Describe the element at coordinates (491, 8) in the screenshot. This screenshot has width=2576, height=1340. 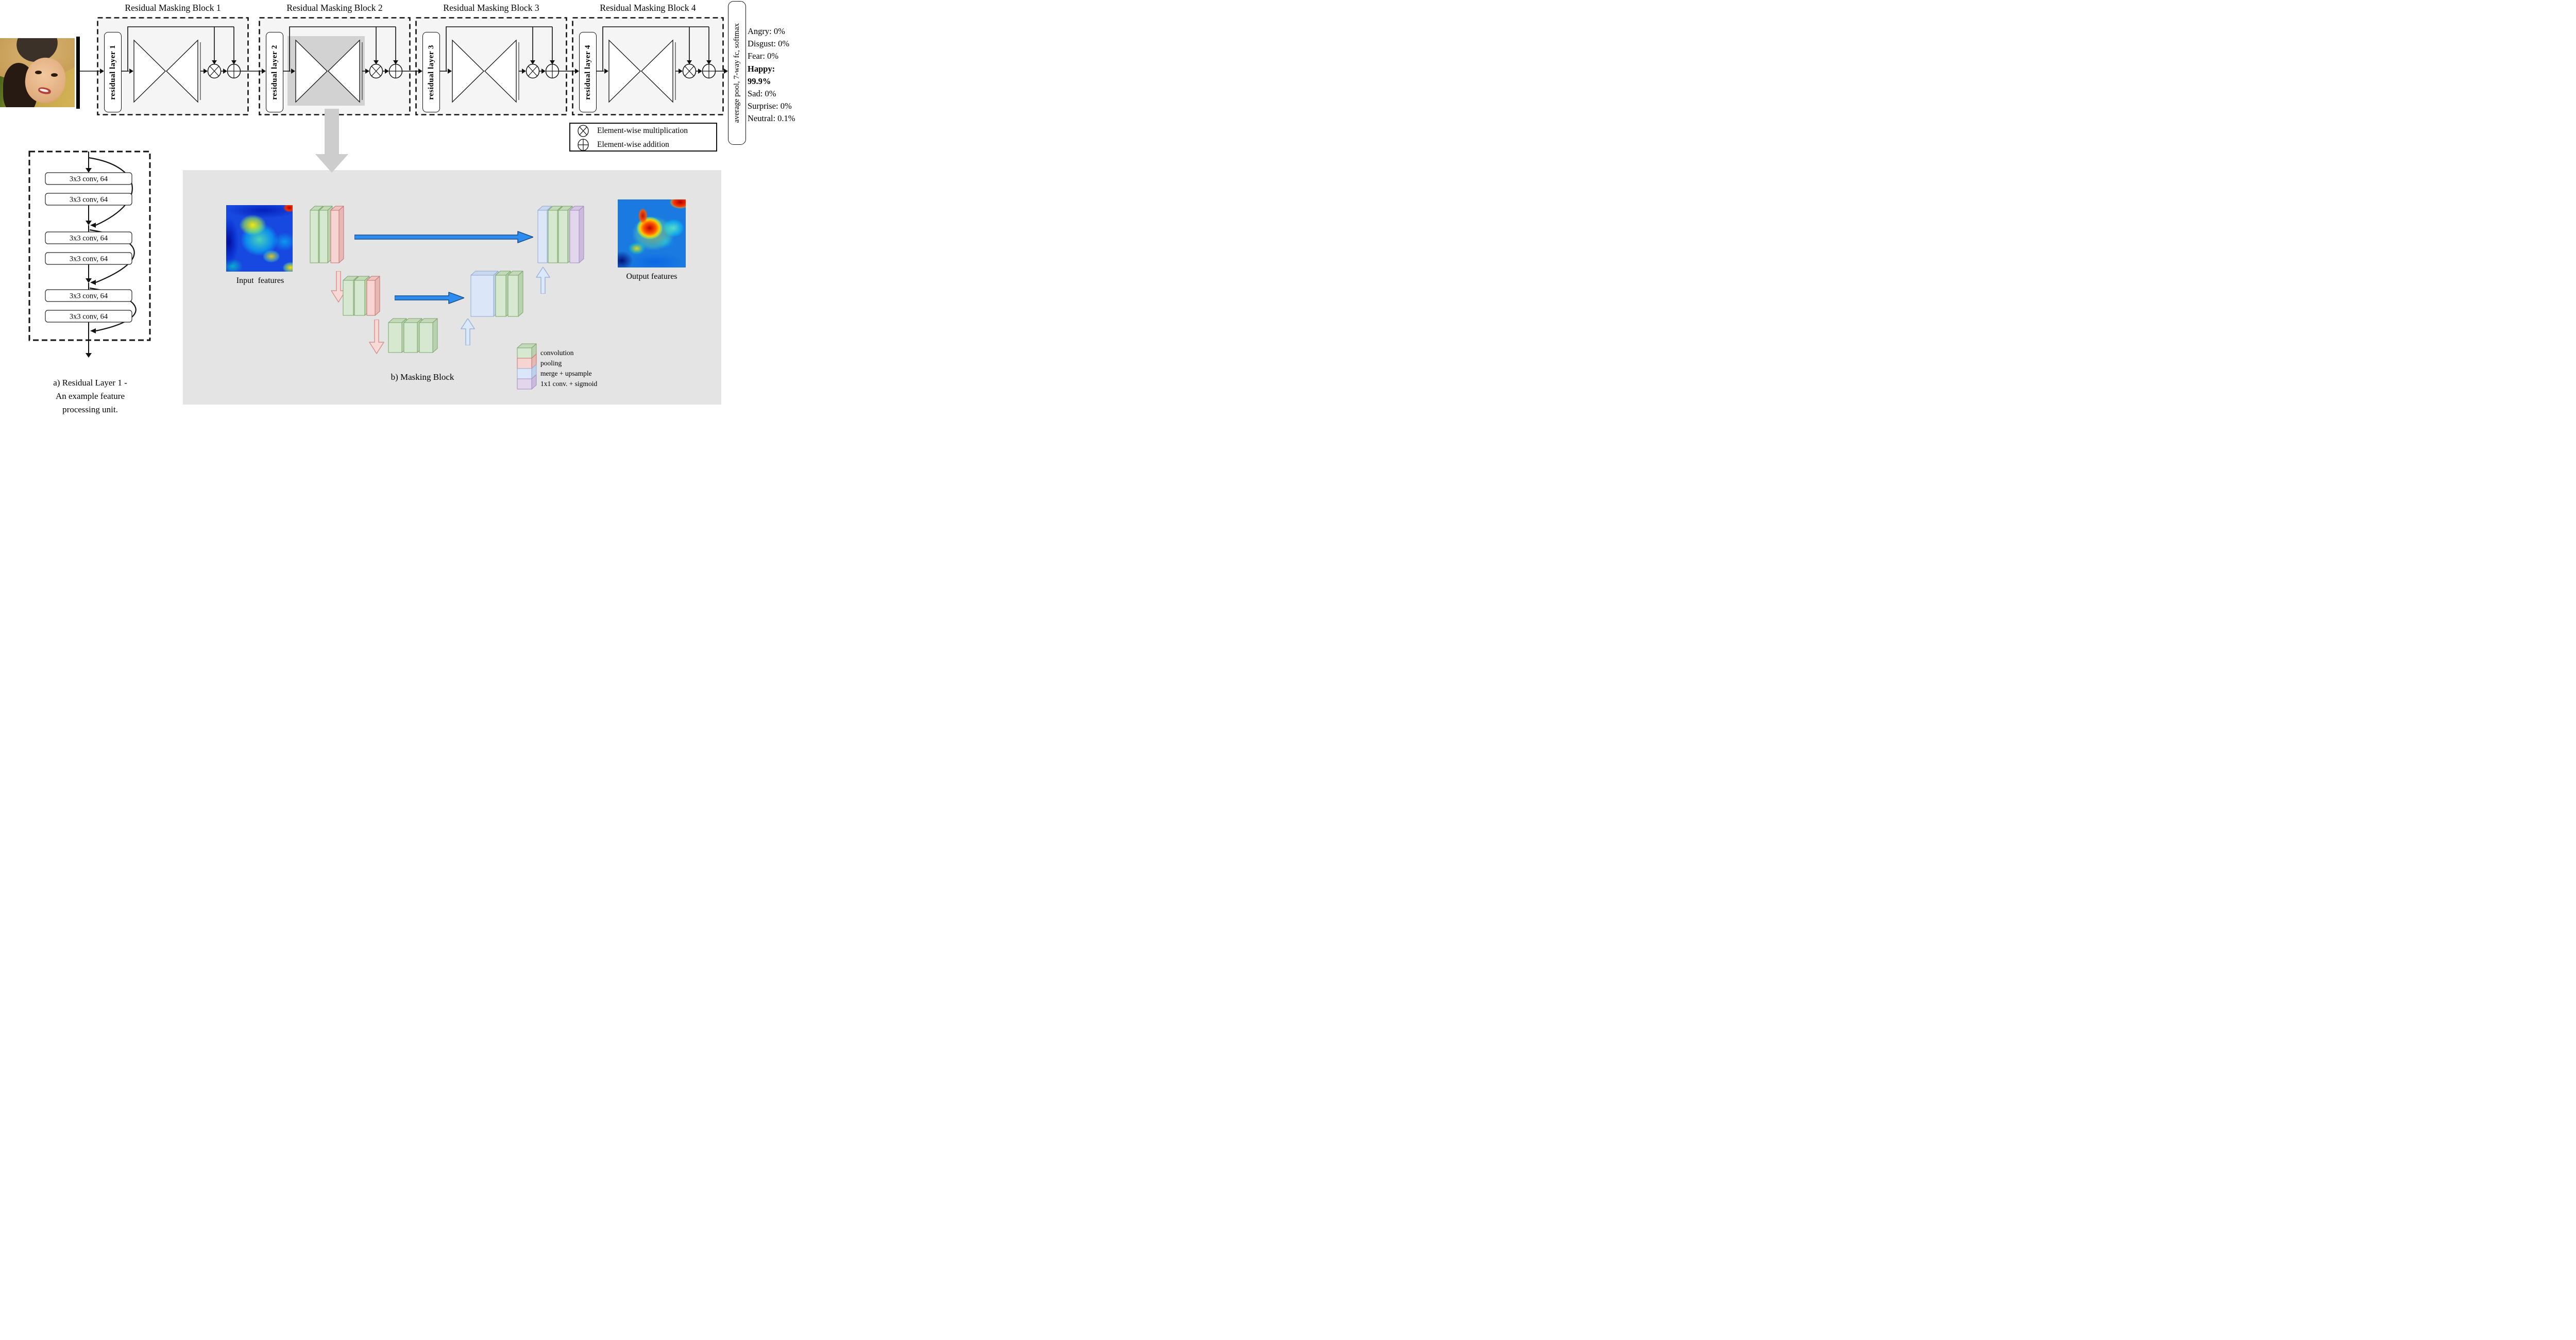
I see `block-3-title: Residual Masking Block 3` at that location.